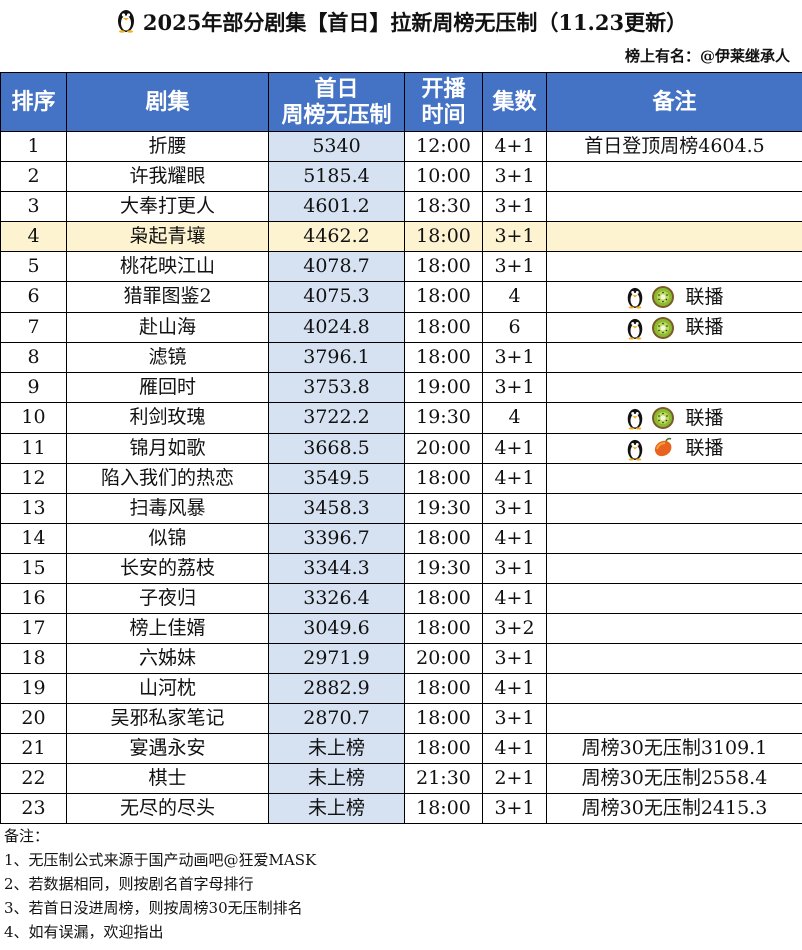 The image size is (802, 950). Describe the element at coordinates (674, 418) in the screenshot. I see `platform-icons: 联播` at that location.